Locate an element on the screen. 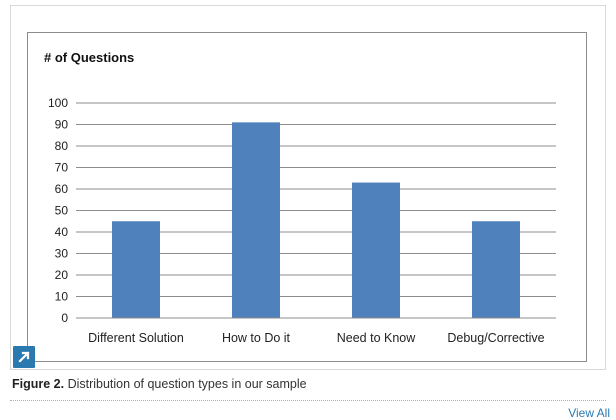  x-tick-label: How to Do it is located at coordinates (256, 338).